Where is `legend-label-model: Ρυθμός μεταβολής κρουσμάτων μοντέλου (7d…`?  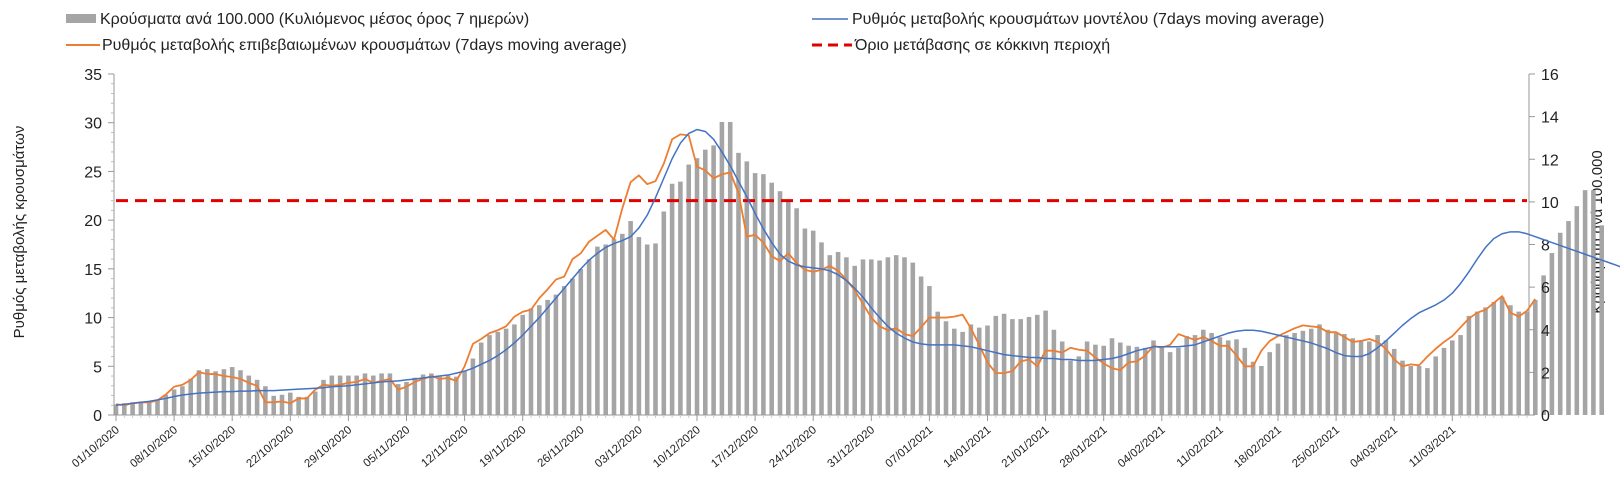
legend-label-model: Ρυθμός μεταβολής κρουσμάτων μοντέλου (7d… is located at coordinates (1088, 19).